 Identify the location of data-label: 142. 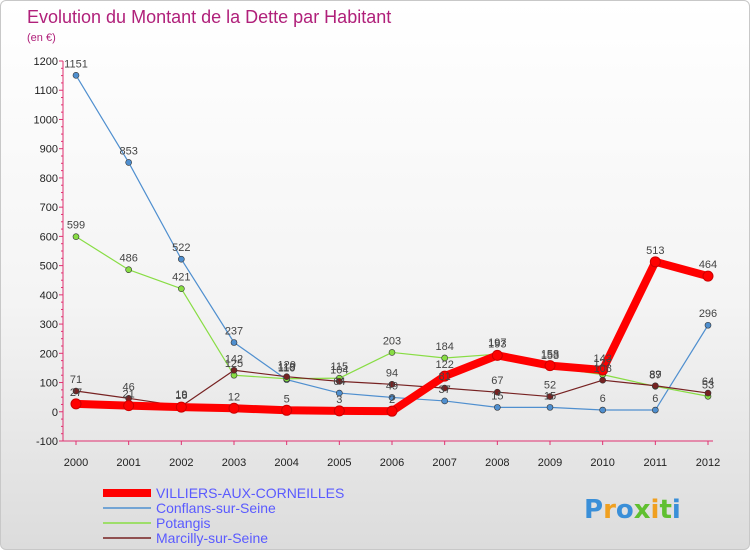
(234, 359).